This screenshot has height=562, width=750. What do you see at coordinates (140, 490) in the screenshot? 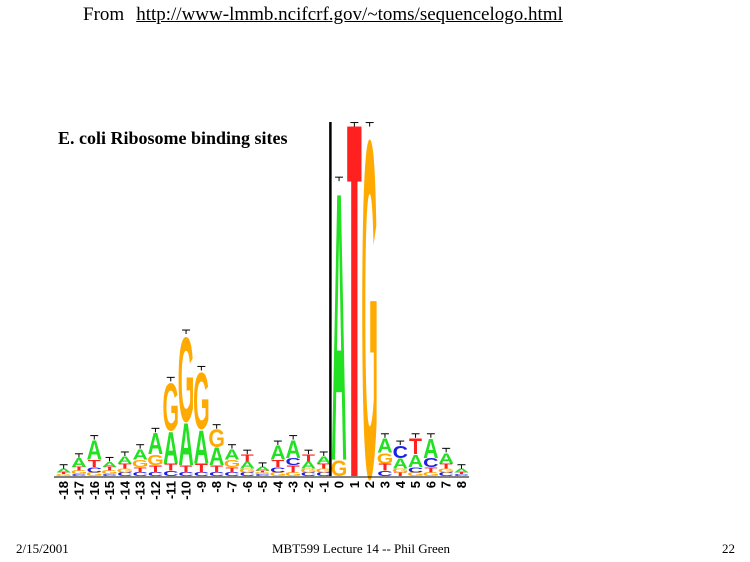
I see `position-tick-label: -13` at bounding box center [140, 490].